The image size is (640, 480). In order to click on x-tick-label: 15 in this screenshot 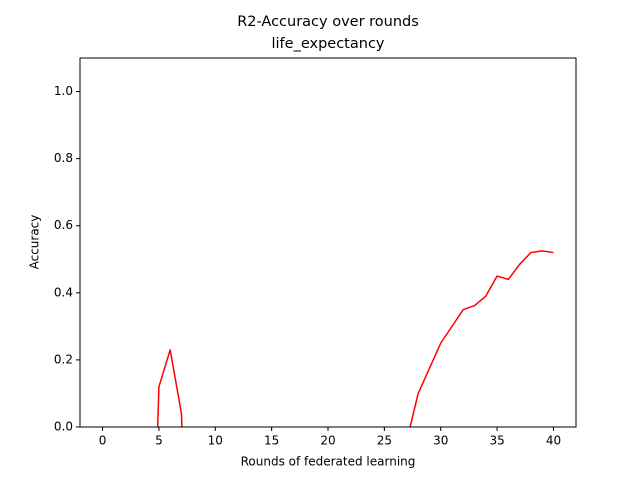, I will do `click(271, 441)`.